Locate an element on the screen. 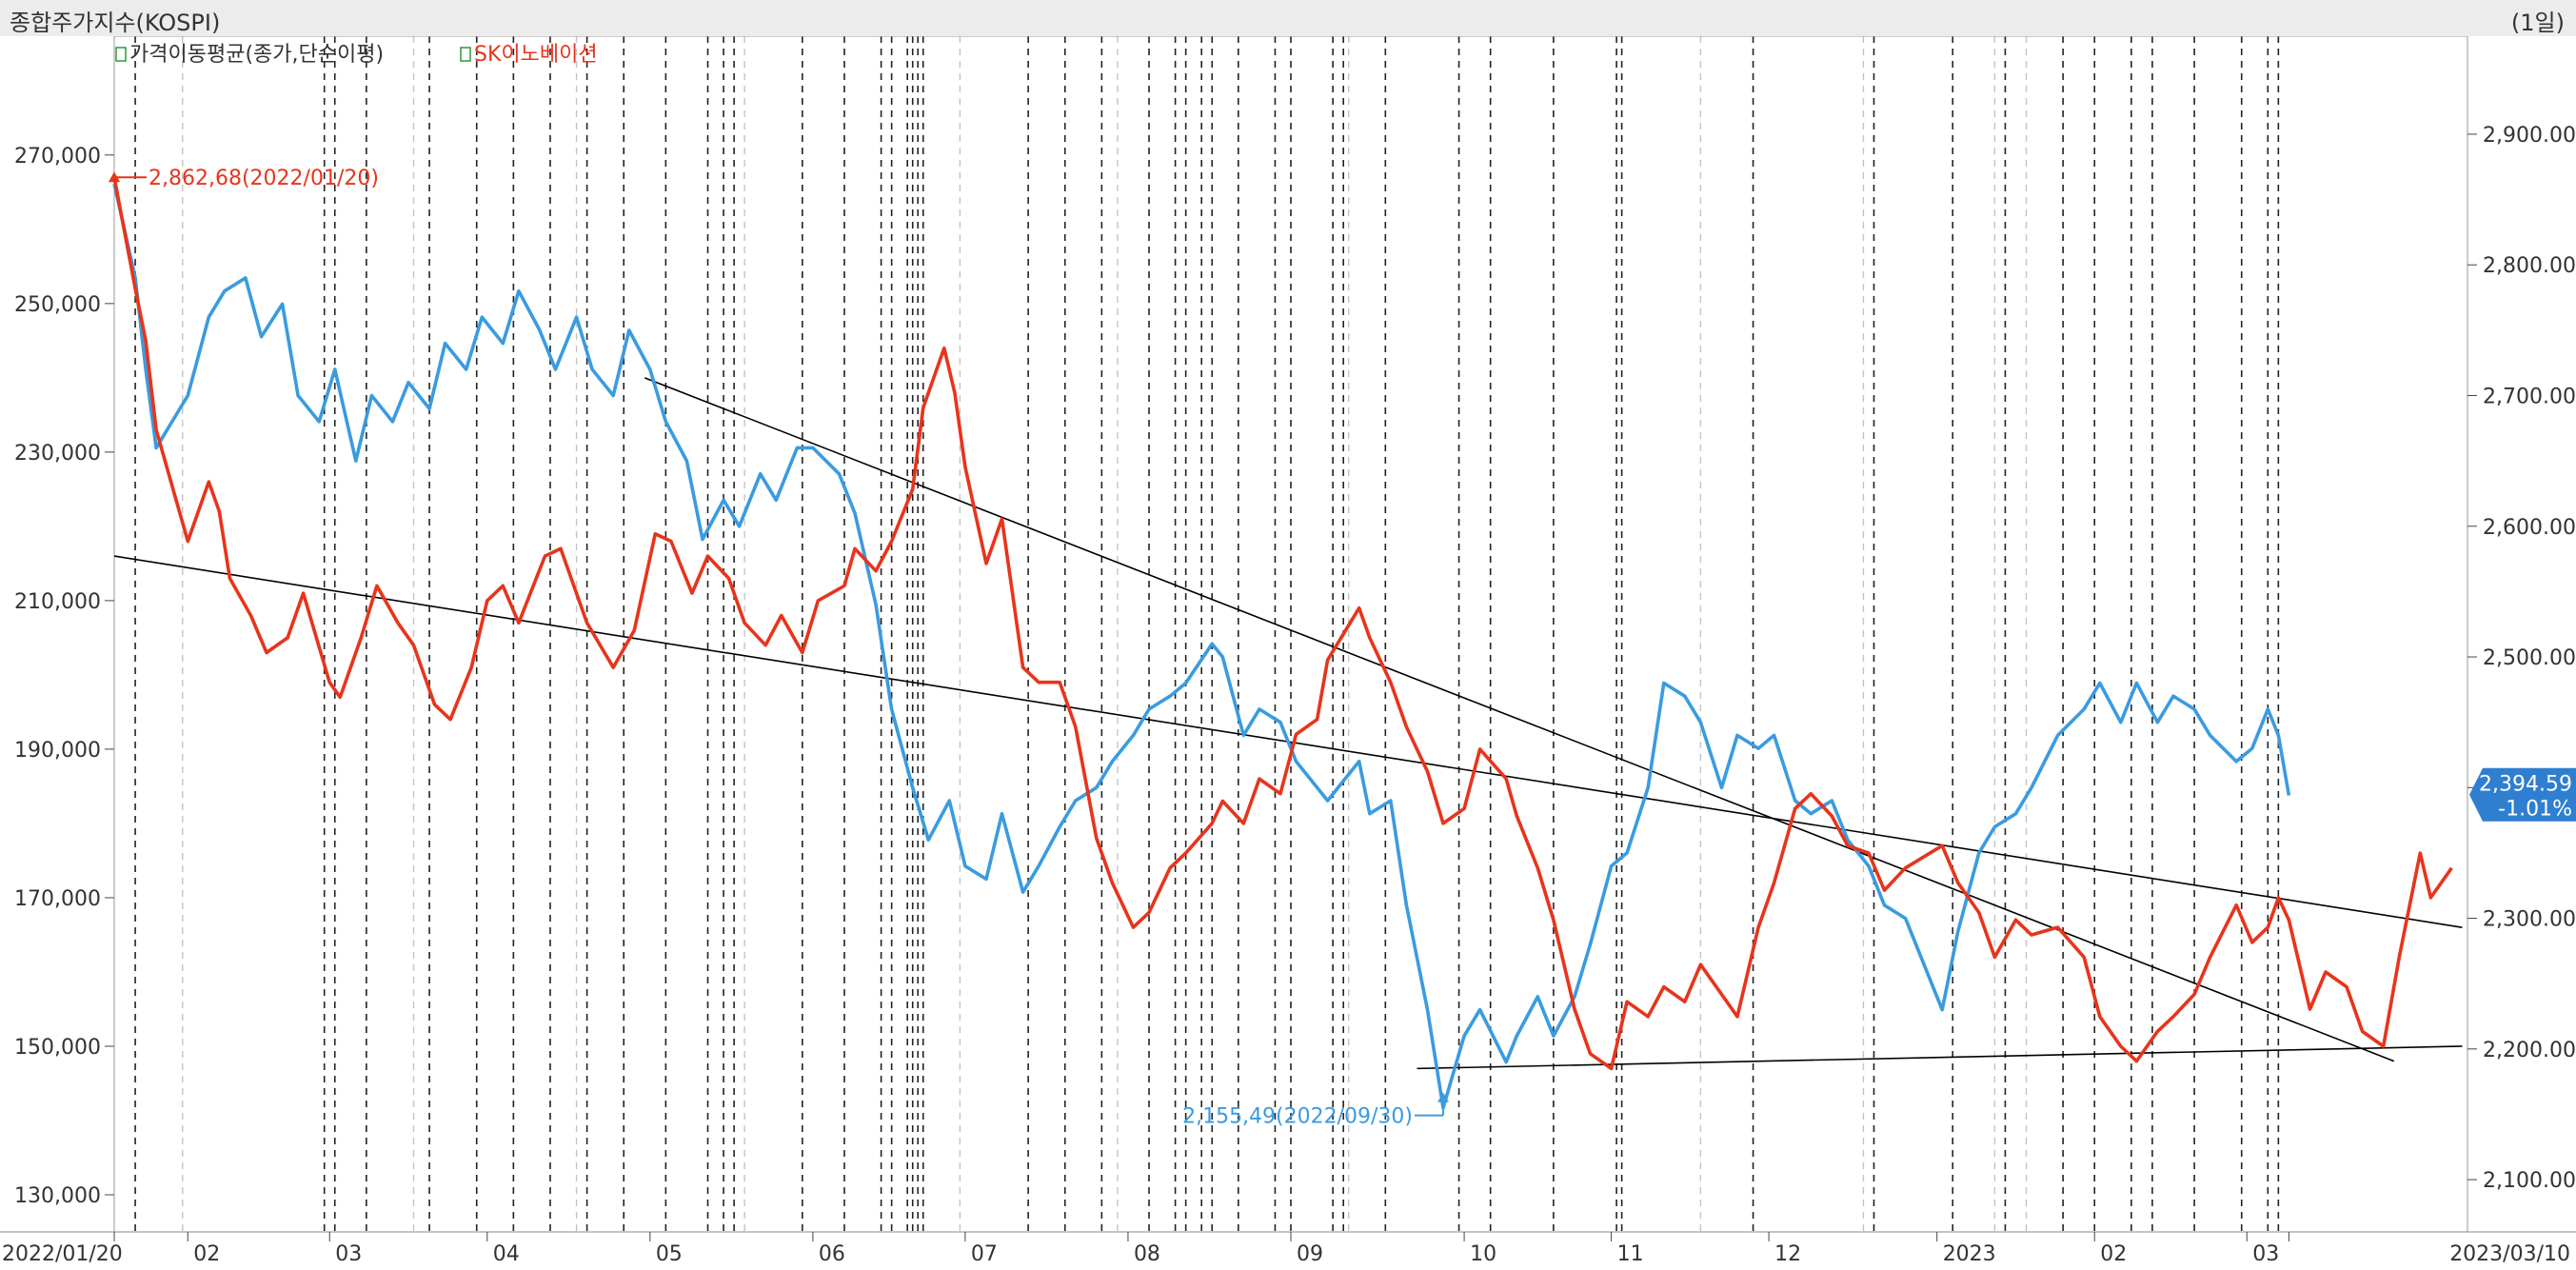 The width and height of the screenshot is (2576, 1270). x-tick-label: 07 is located at coordinates (984, 1254).